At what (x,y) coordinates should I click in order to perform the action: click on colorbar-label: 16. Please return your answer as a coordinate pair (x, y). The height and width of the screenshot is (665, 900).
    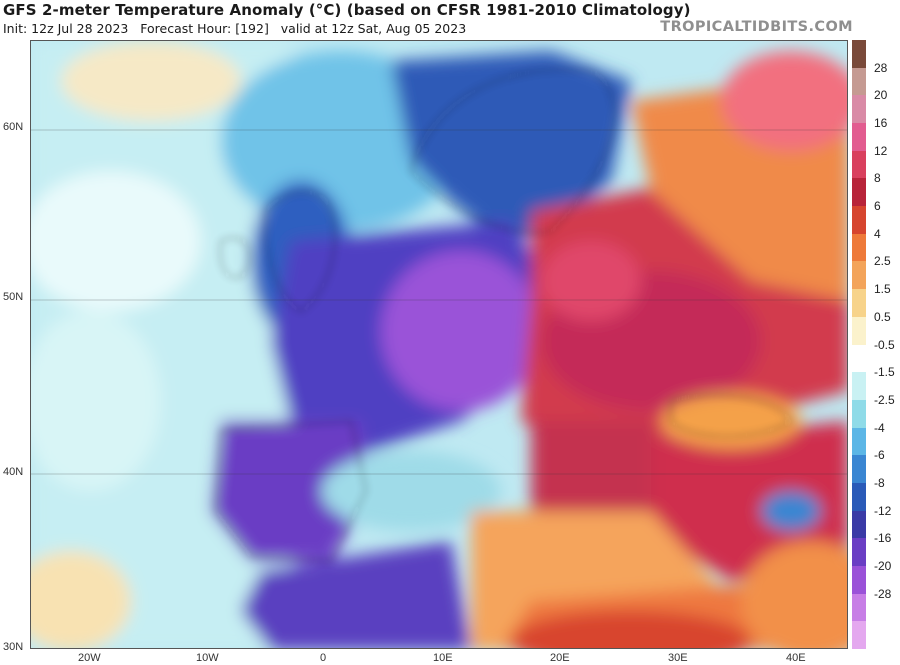
    Looking at the image, I should click on (881, 123).